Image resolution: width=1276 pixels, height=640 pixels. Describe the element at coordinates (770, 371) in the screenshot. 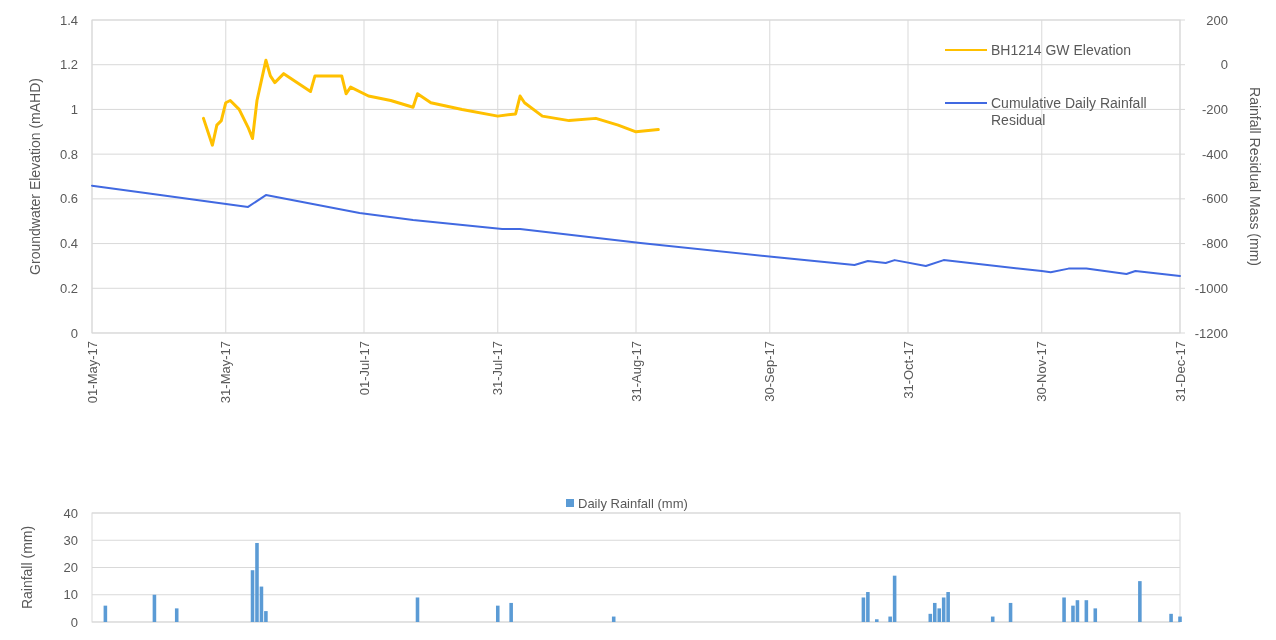

I see `x-tick-label: 30-Sep-17` at that location.